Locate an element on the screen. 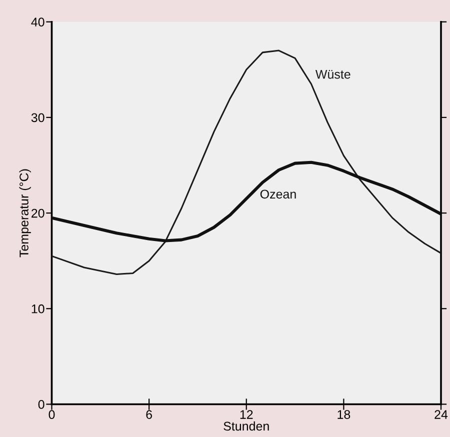  y-tick-label: 10 is located at coordinates (38, 309).